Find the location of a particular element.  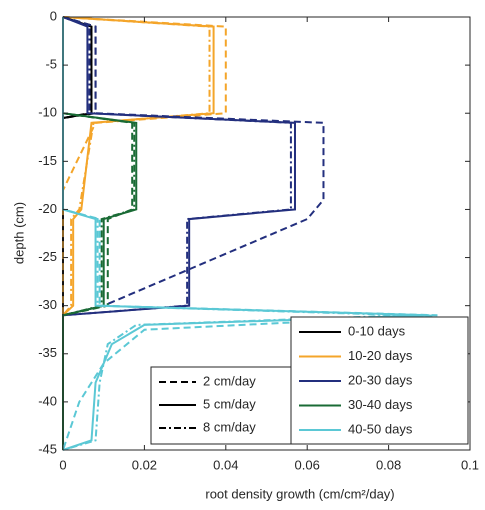

y-tick-label: -25 is located at coordinates (47, 256).